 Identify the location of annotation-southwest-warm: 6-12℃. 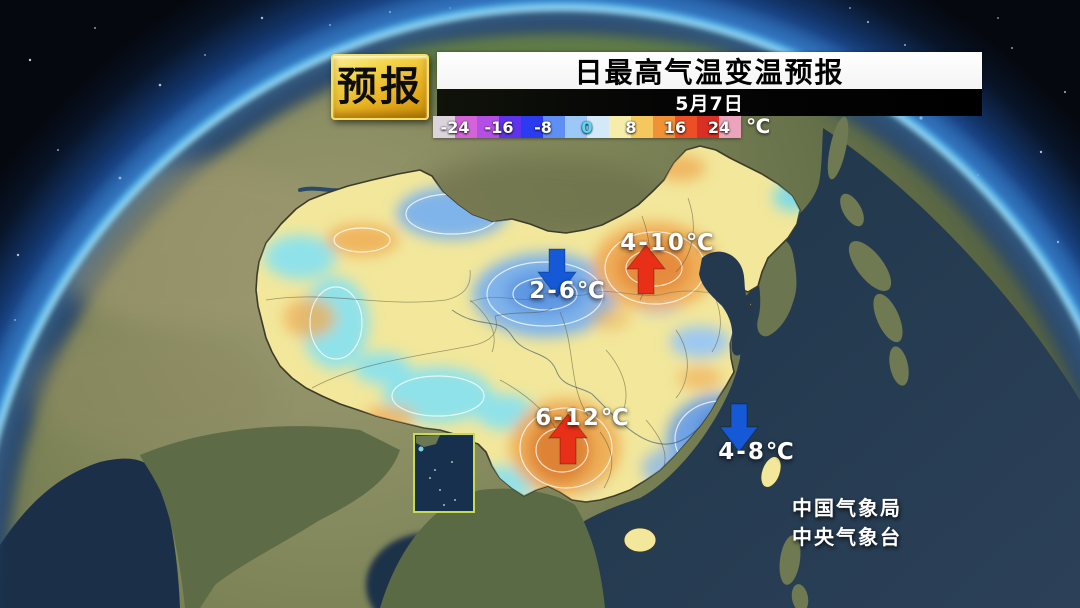
(583, 418).